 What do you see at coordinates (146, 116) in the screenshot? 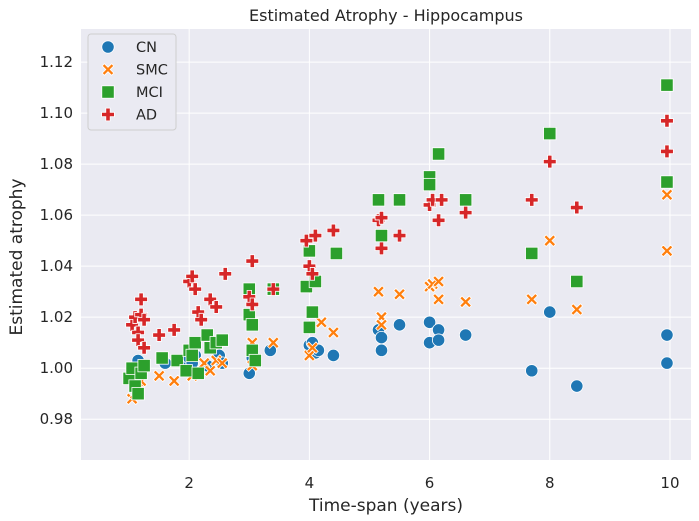
I see `legend-label-ad: AD` at bounding box center [146, 116].